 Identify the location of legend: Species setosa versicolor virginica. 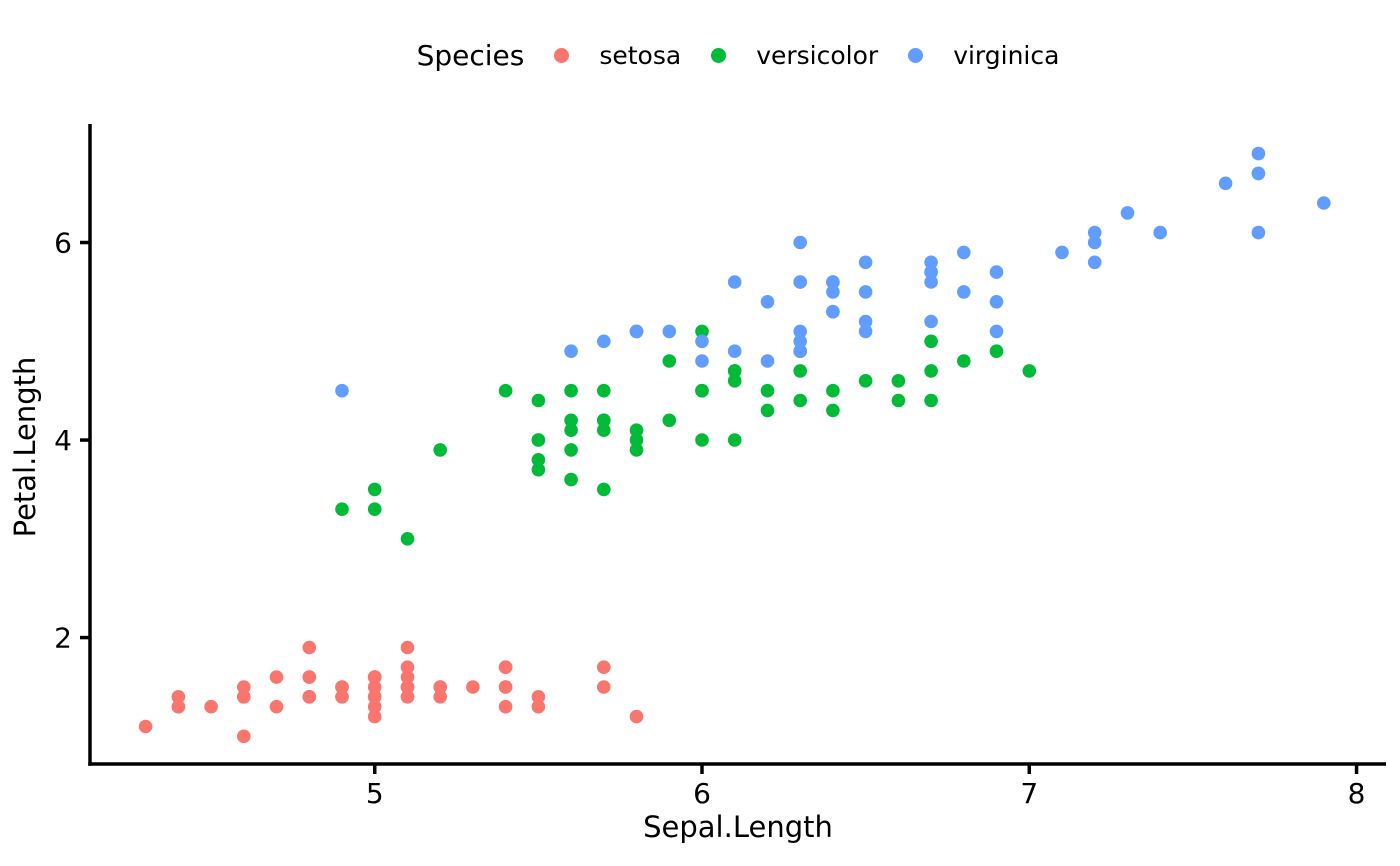
(719, 55).